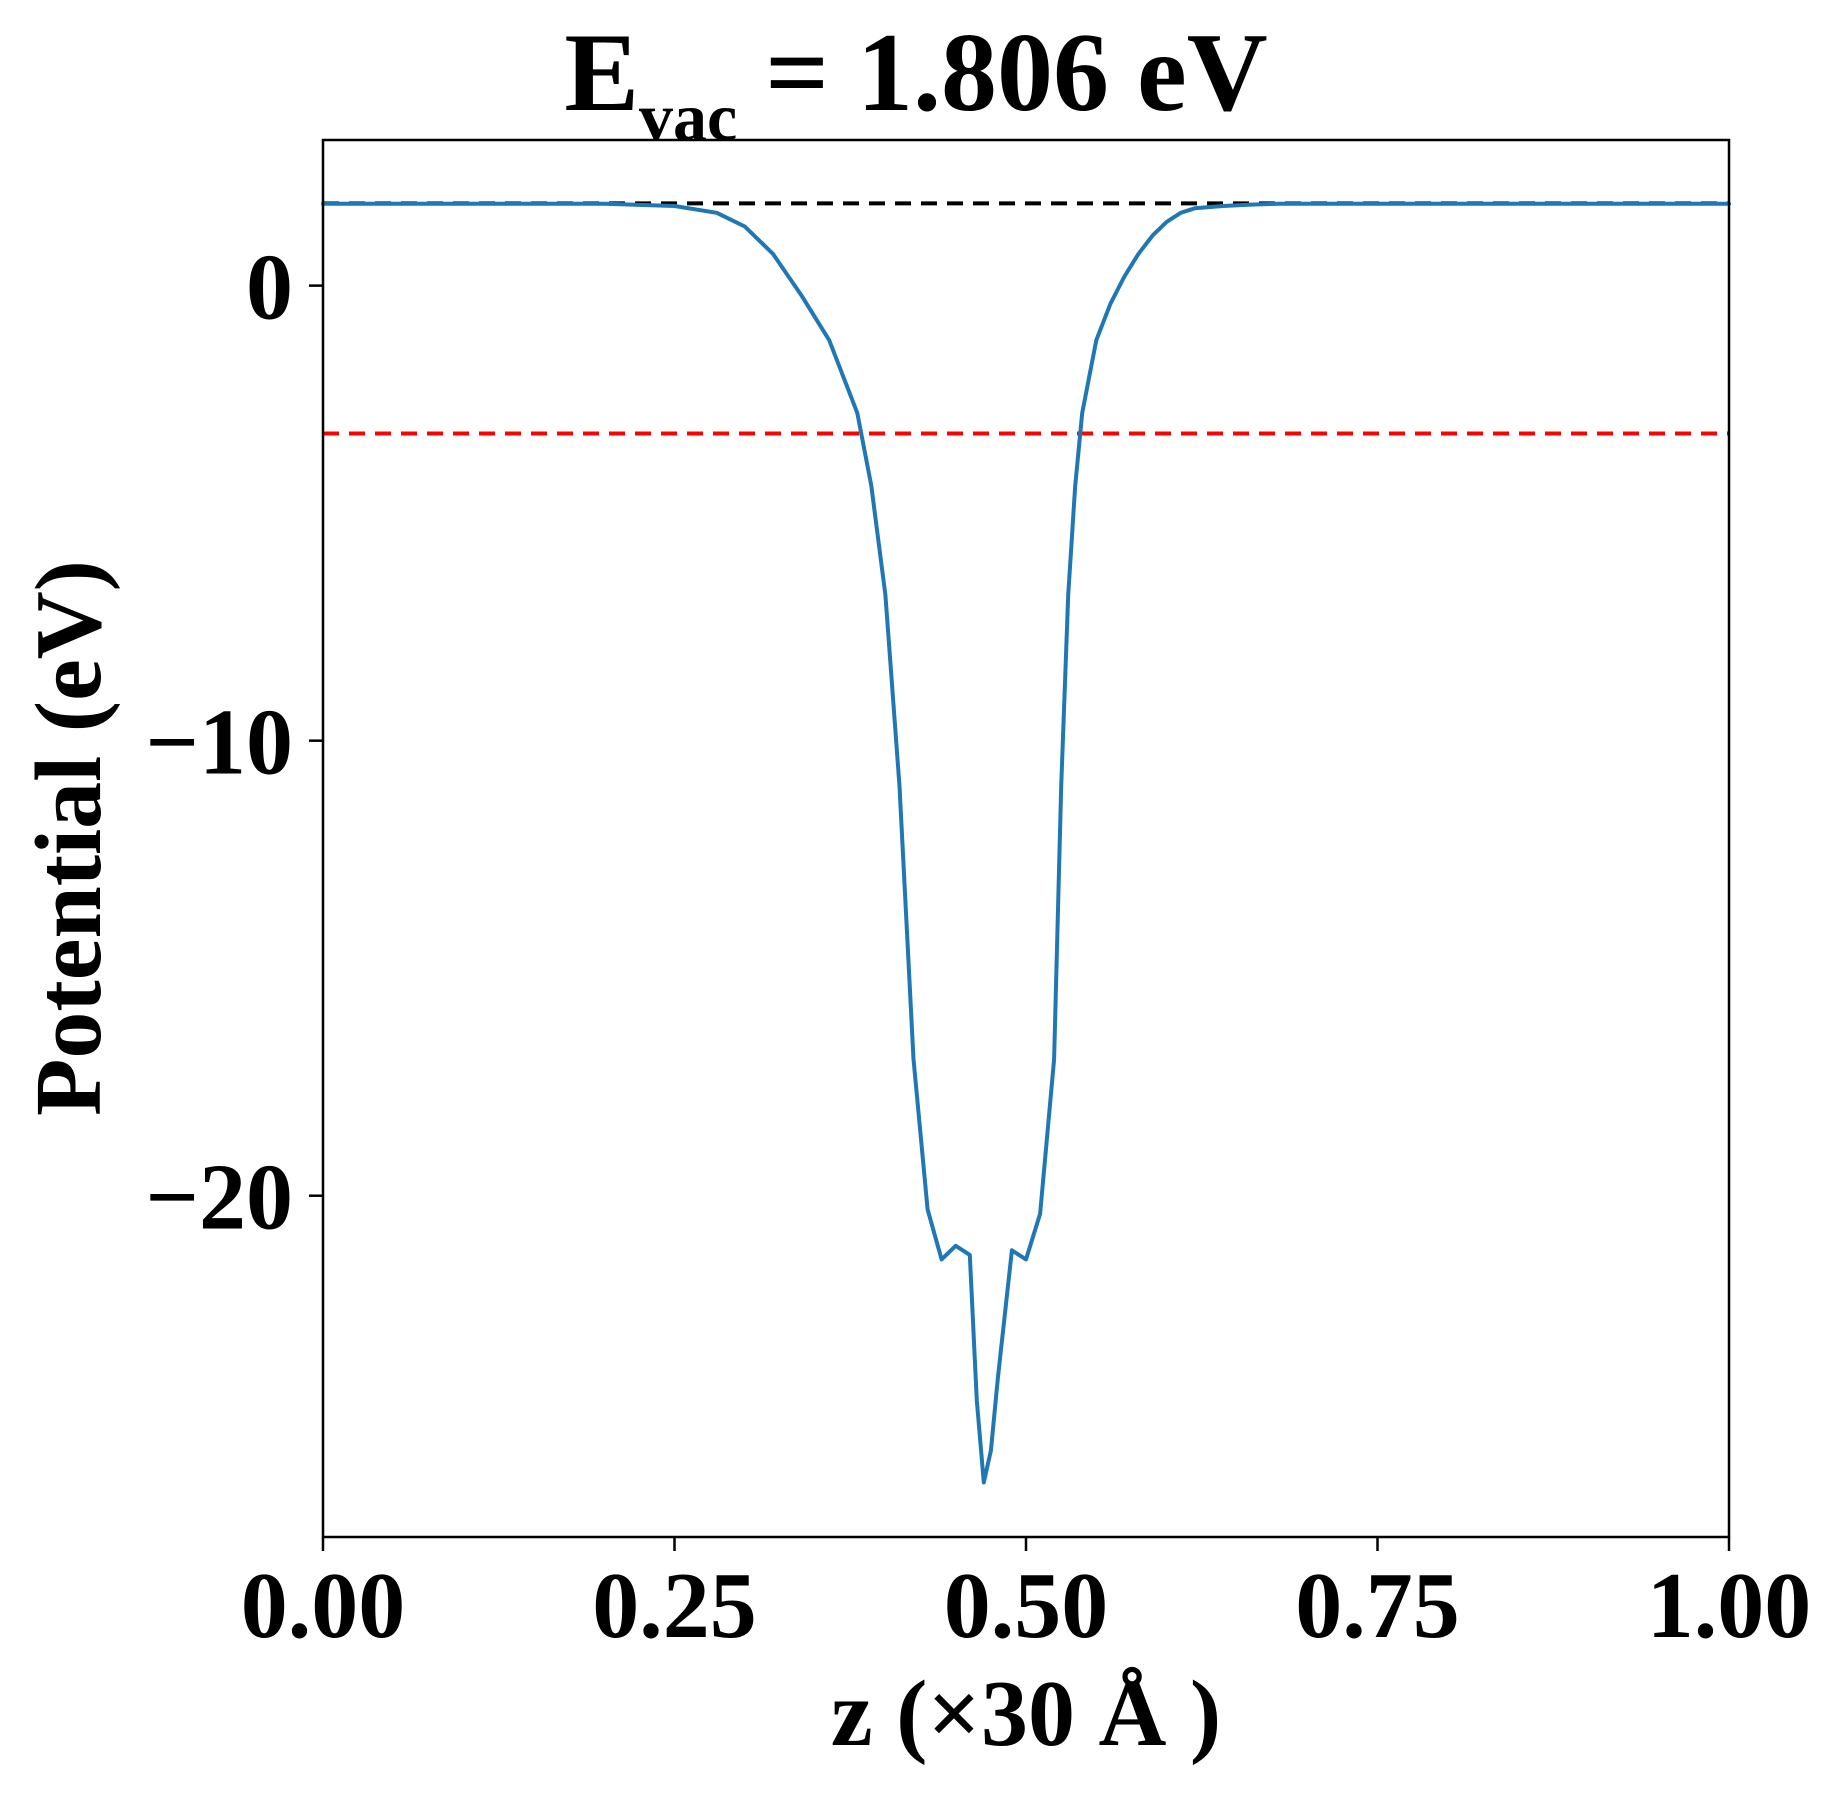  I want to click on x-tick-label: 1.00, so click(1729, 1606).